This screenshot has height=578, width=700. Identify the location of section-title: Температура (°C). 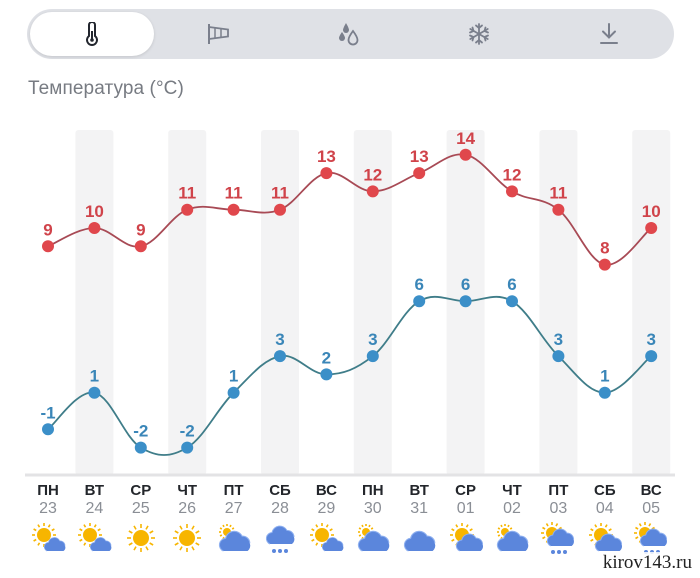
(106, 88).